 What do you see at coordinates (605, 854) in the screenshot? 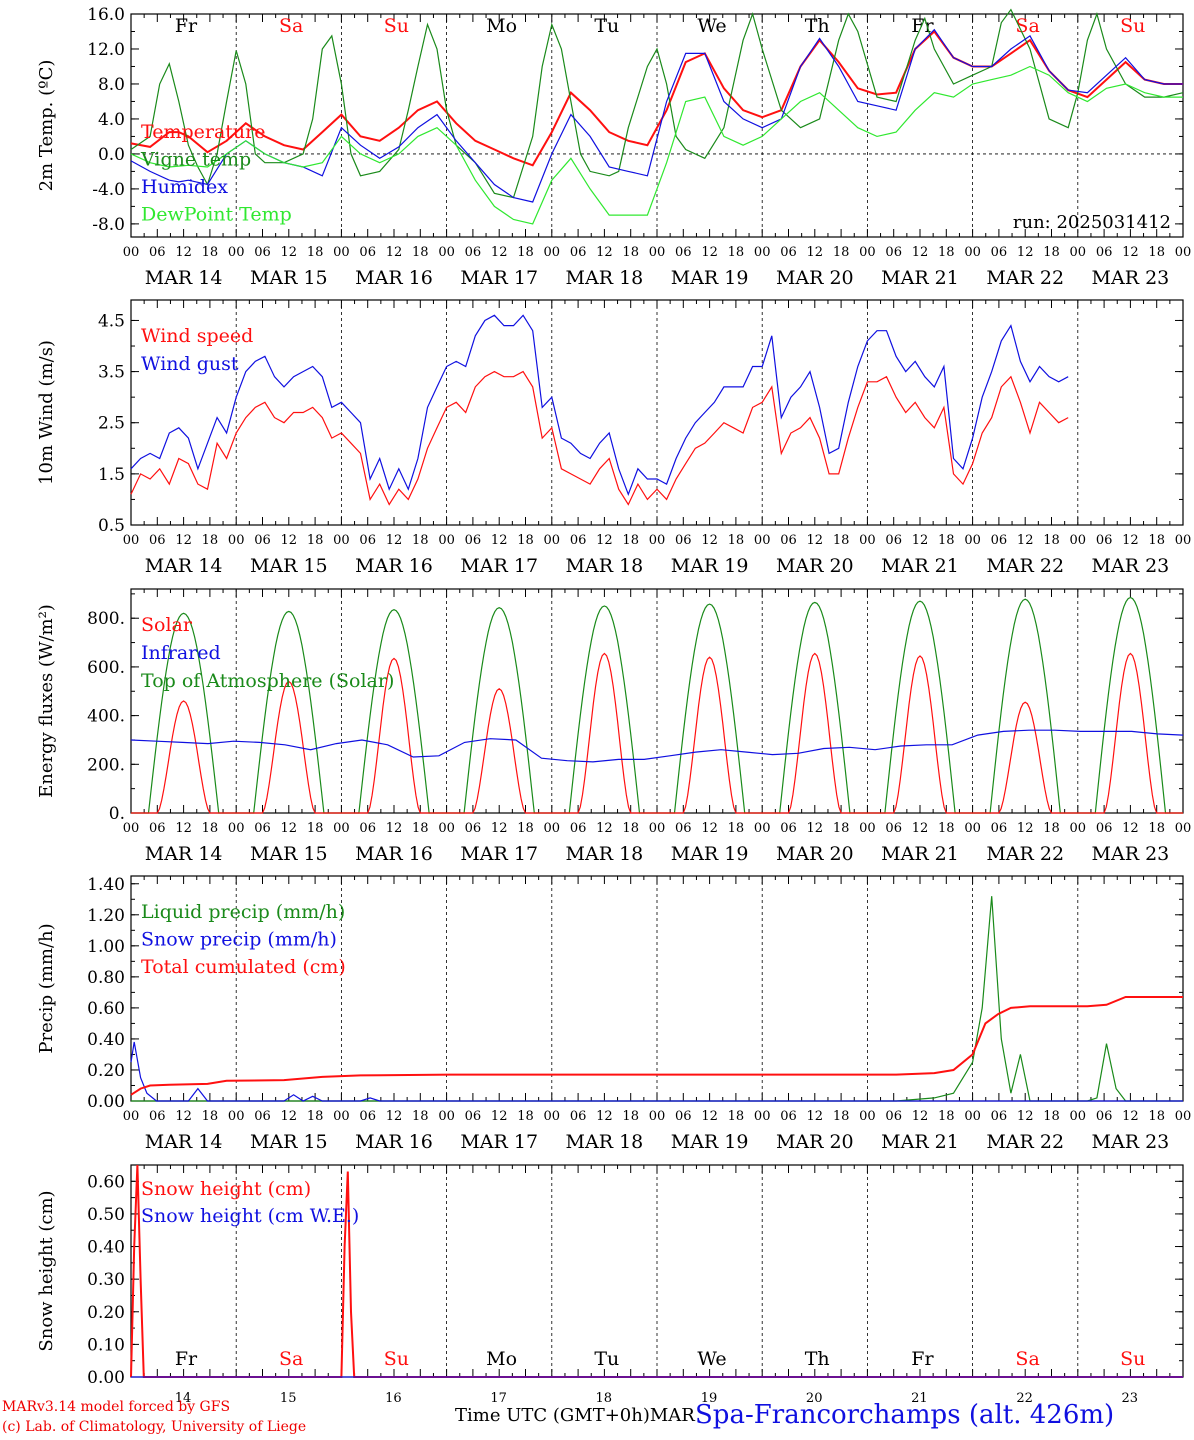
I see `x-date-label: MAR 18` at bounding box center [605, 854].